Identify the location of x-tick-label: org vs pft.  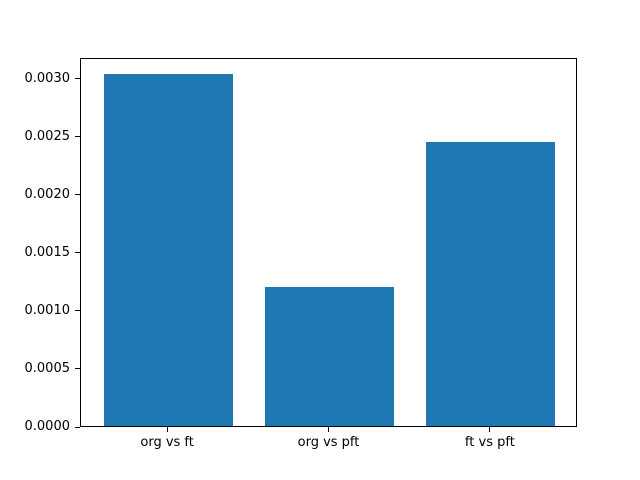
(328, 442).